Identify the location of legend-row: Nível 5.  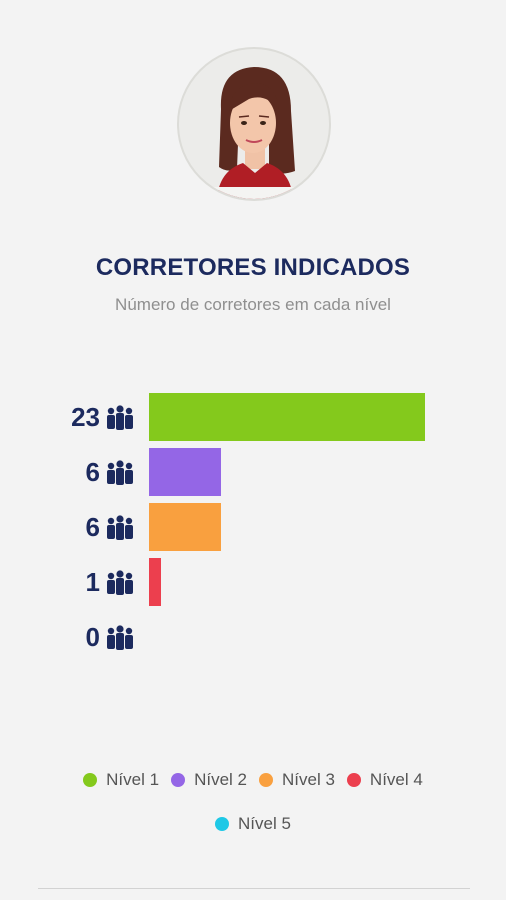
(253, 825).